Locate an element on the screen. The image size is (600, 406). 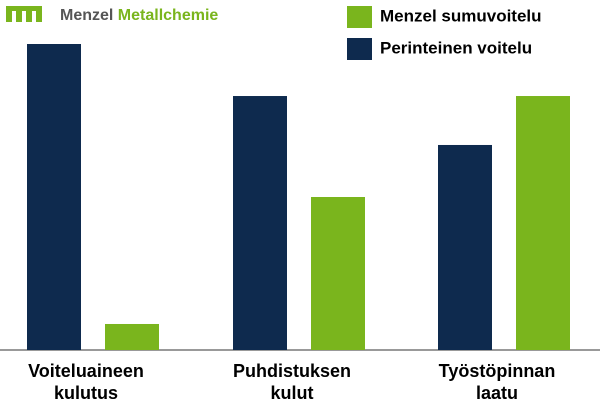
x-tick-label: Puhdistuksen kulut is located at coordinates (292, 382).